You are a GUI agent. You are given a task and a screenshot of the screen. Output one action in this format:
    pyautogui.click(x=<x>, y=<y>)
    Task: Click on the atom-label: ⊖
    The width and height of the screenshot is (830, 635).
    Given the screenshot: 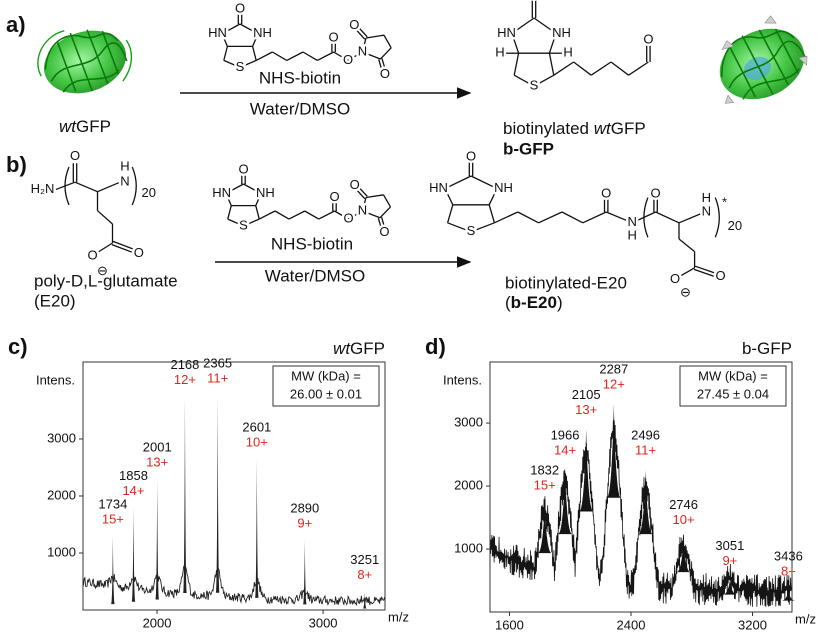 What is the action you would take?
    pyautogui.click(x=102, y=270)
    